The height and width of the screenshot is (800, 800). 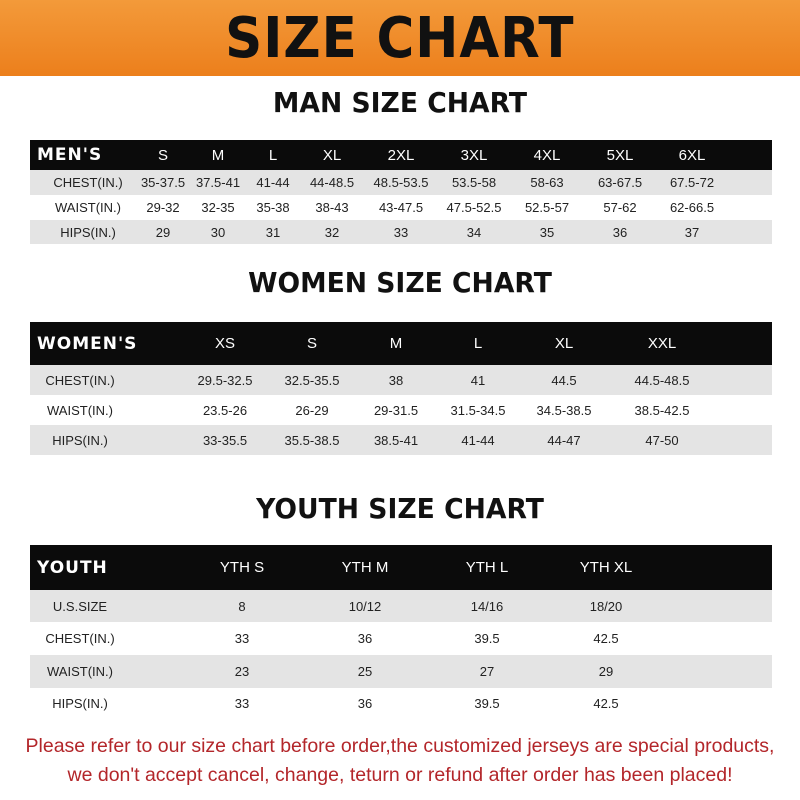 I want to click on measurement-value: 41, so click(x=478, y=380).